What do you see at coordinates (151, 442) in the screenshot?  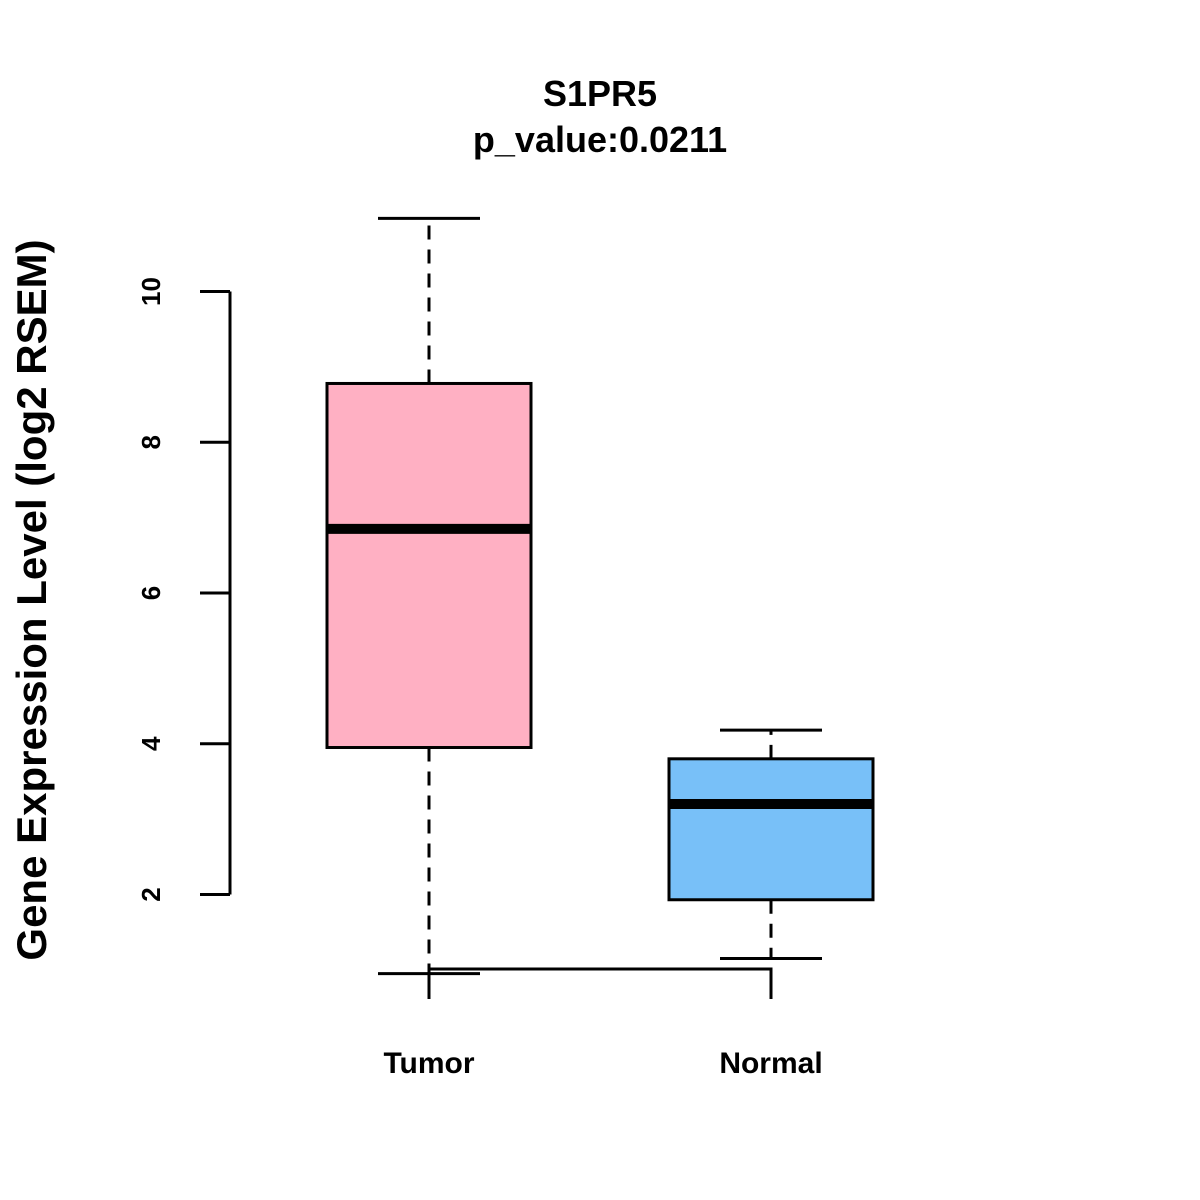 I see `y-tick-label: 8` at bounding box center [151, 442].